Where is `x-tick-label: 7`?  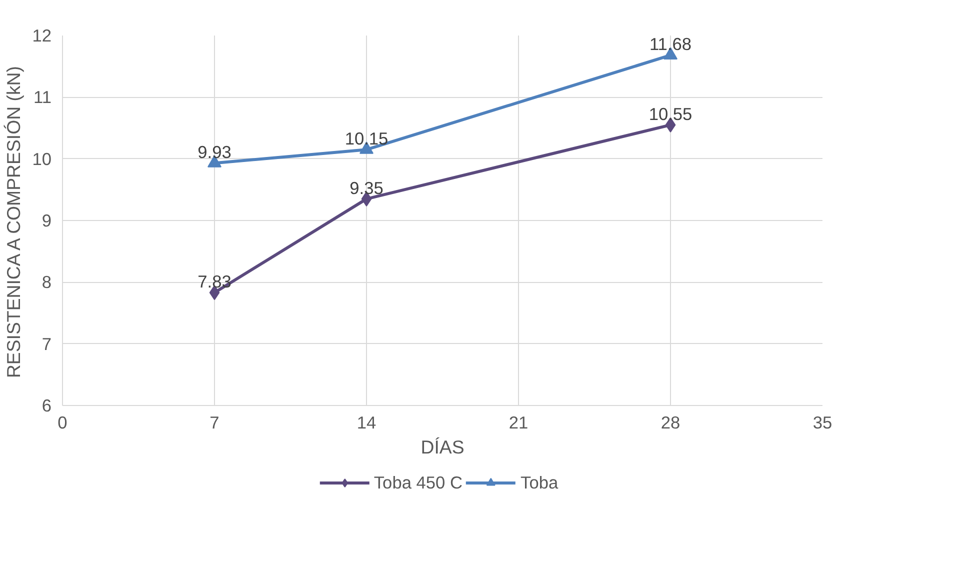
x-tick-label: 7 is located at coordinates (215, 422).